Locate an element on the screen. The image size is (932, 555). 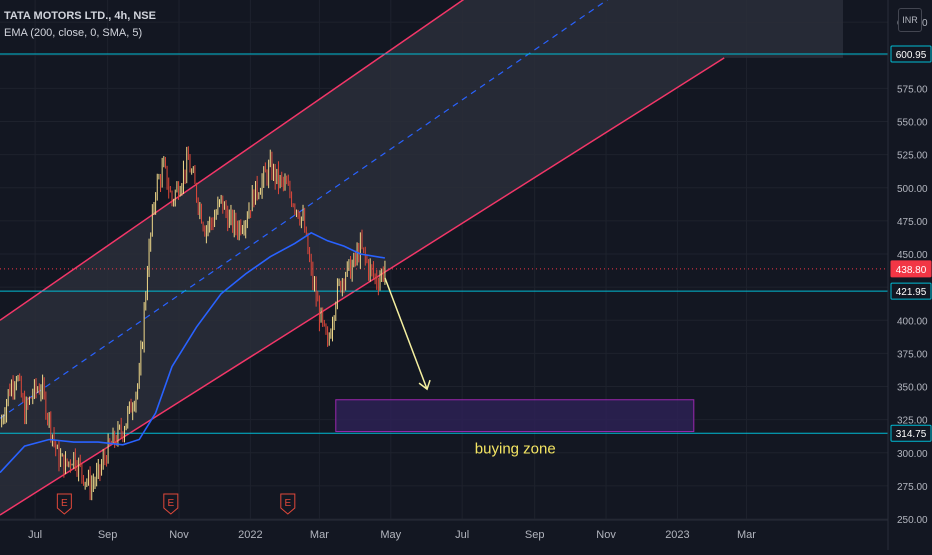
x-tick-label: May is located at coordinates (390, 535).